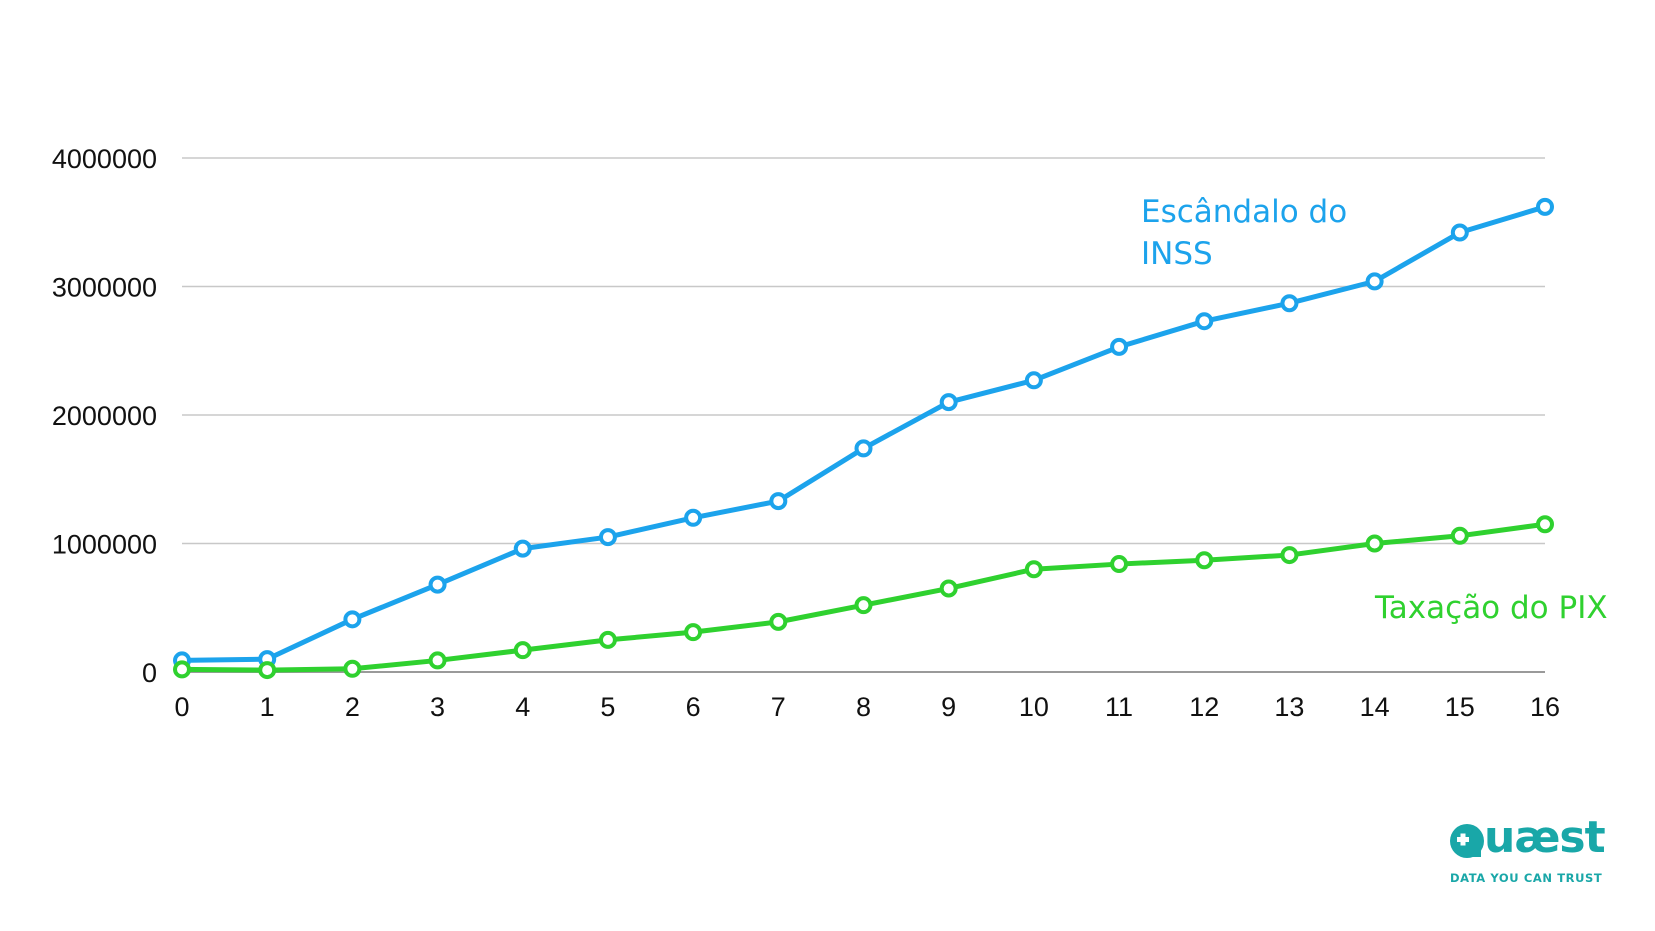  Describe the element at coordinates (1119, 707) in the screenshot. I see `x-tick-label: 11` at that location.